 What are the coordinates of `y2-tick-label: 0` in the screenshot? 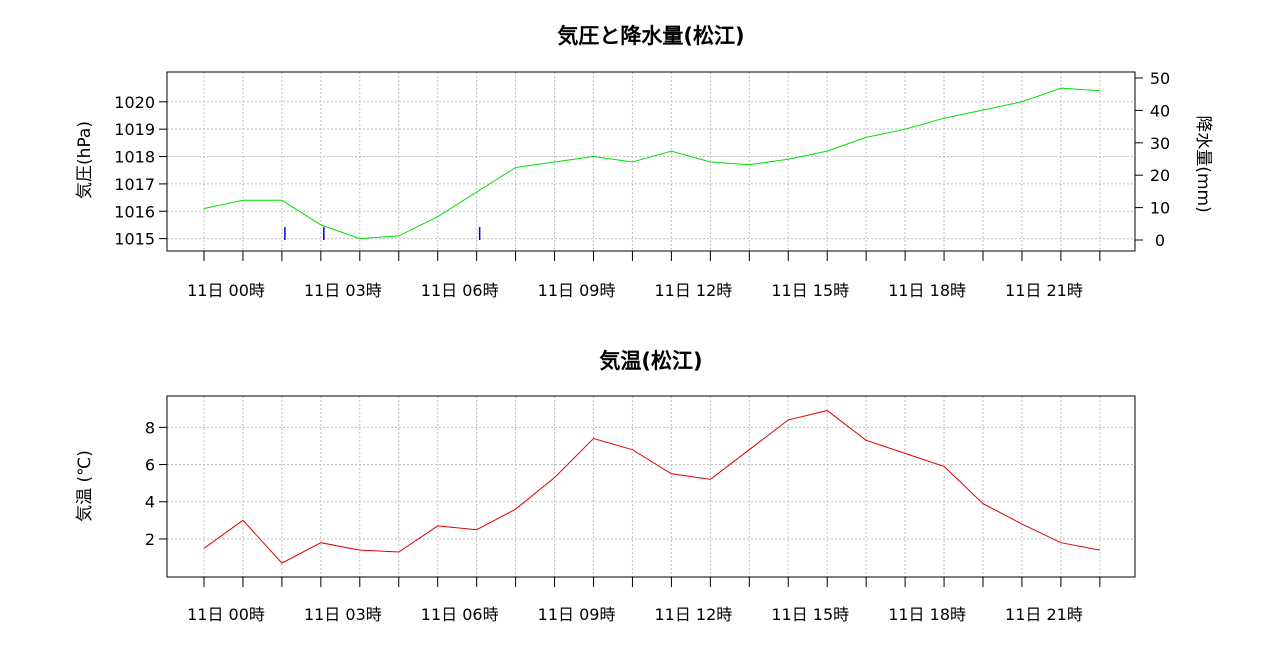 It's located at (1160, 240).